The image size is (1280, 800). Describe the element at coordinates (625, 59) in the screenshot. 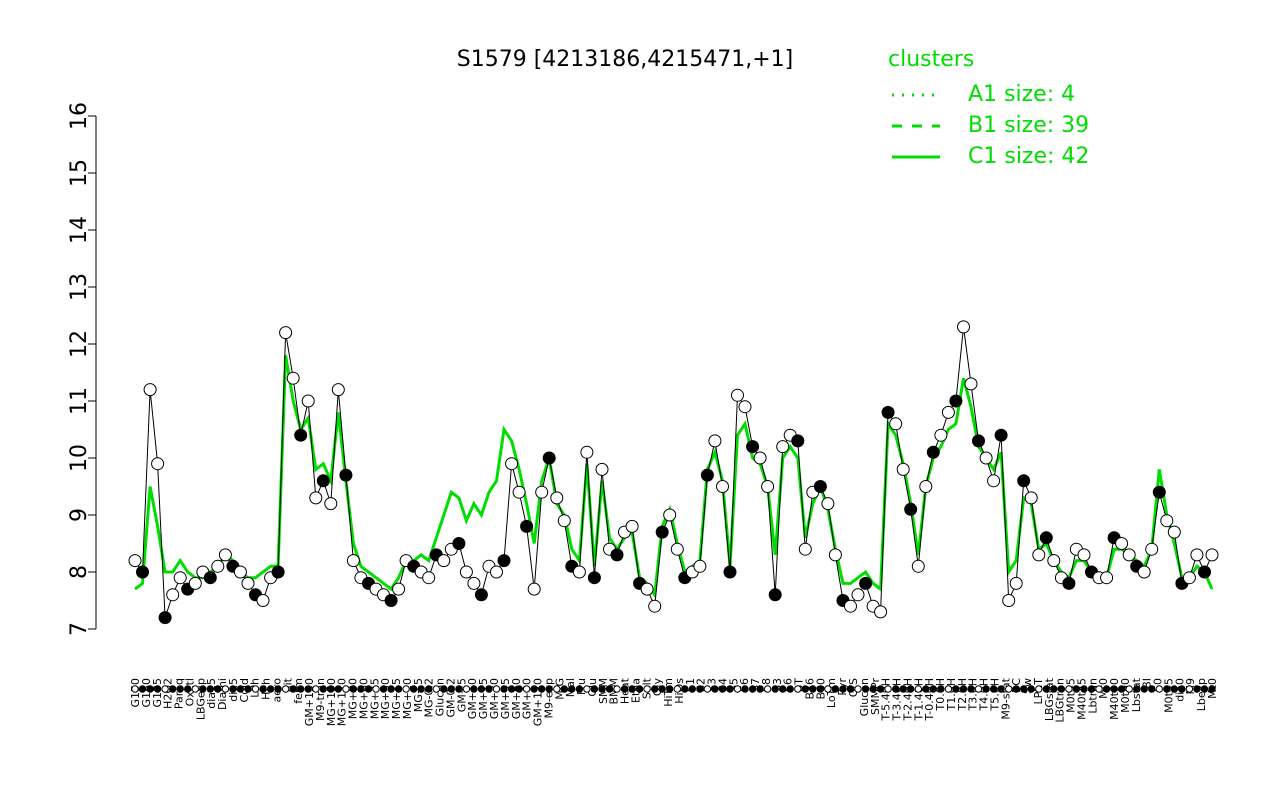

I see `chart-title: S1579 [4213186,4215471,+1]` at that location.